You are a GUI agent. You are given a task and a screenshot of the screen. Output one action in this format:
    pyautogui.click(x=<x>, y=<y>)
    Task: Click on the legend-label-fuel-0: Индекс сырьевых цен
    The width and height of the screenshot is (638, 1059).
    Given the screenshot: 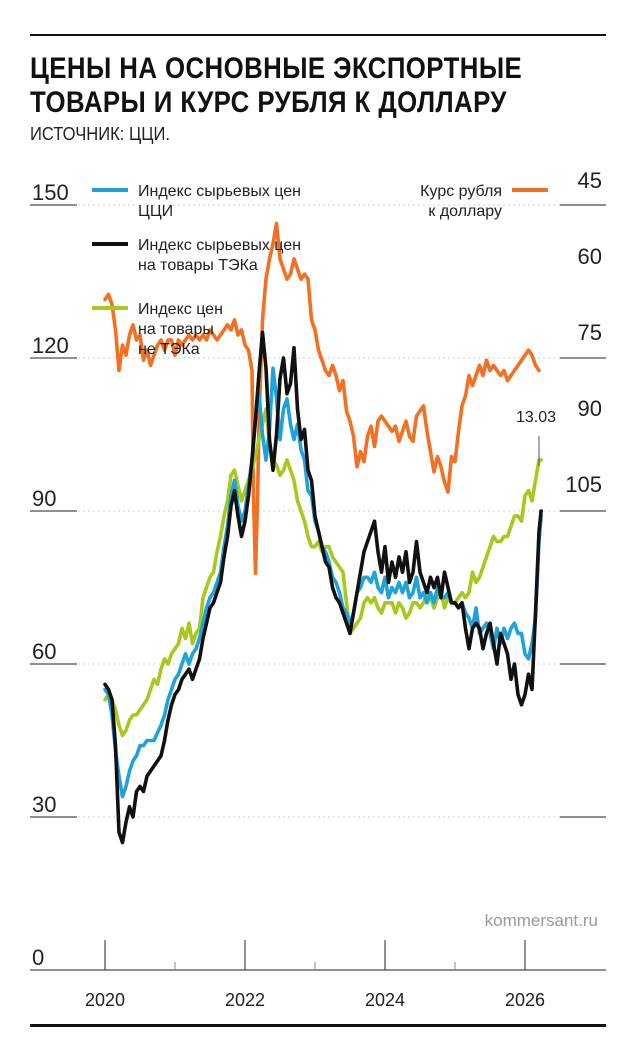 What is the action you would take?
    pyautogui.click(x=219, y=245)
    